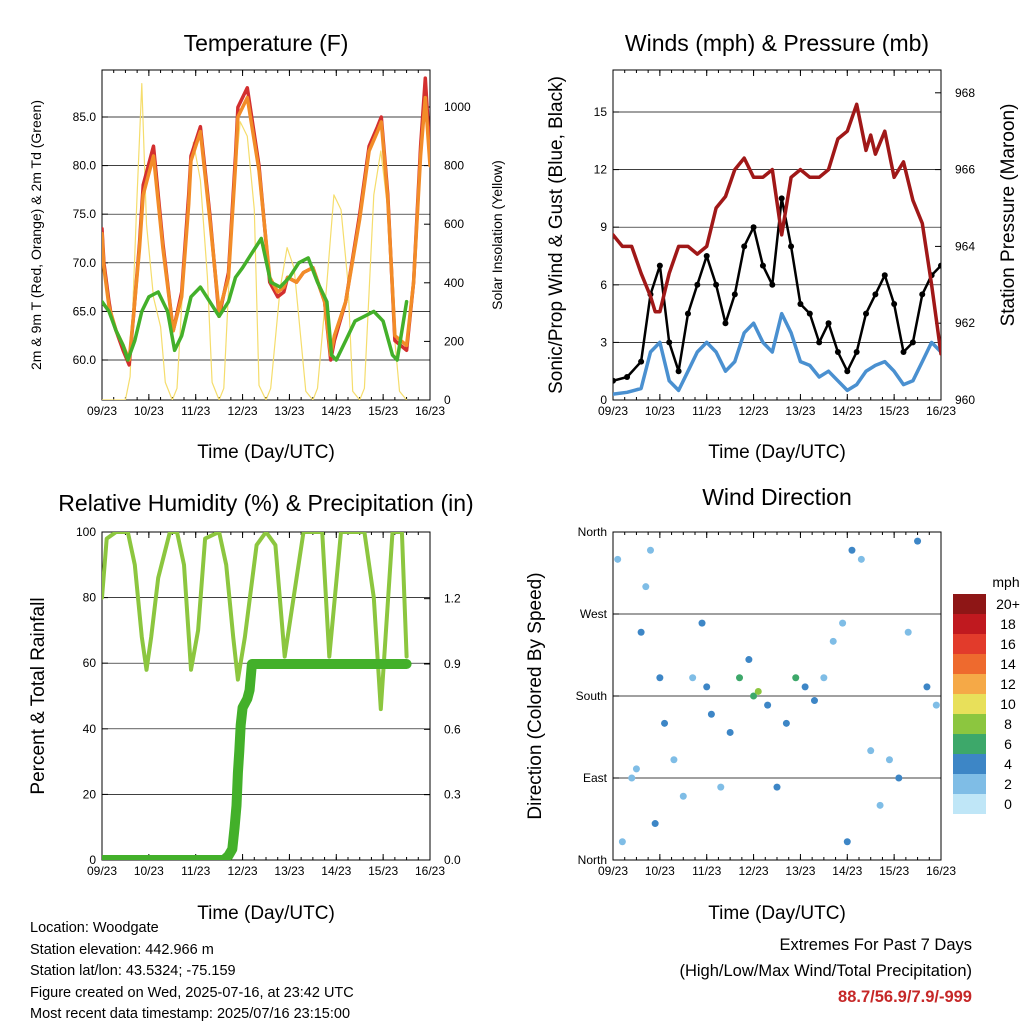 The height and width of the screenshot is (1026, 1024). What do you see at coordinates (255, 299) in the screenshot?
I see `2m-td-line` at bounding box center [255, 299].